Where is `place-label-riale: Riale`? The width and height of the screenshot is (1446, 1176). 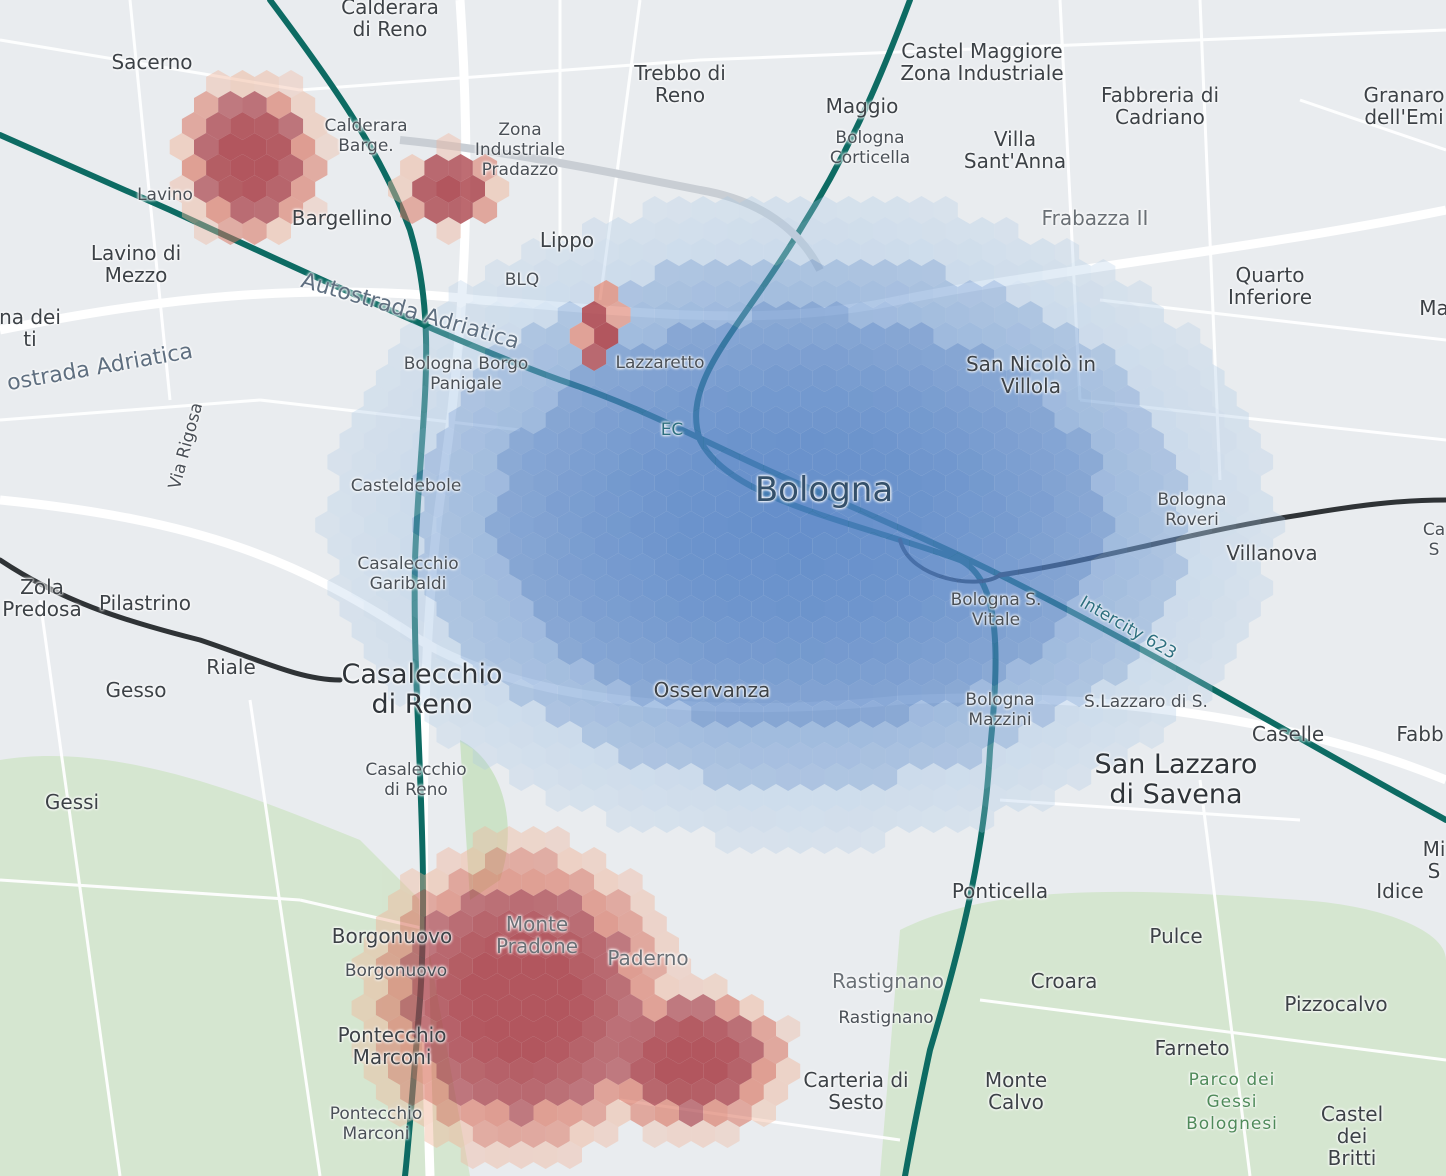
place-label-riale: Riale is located at coordinates (231, 667).